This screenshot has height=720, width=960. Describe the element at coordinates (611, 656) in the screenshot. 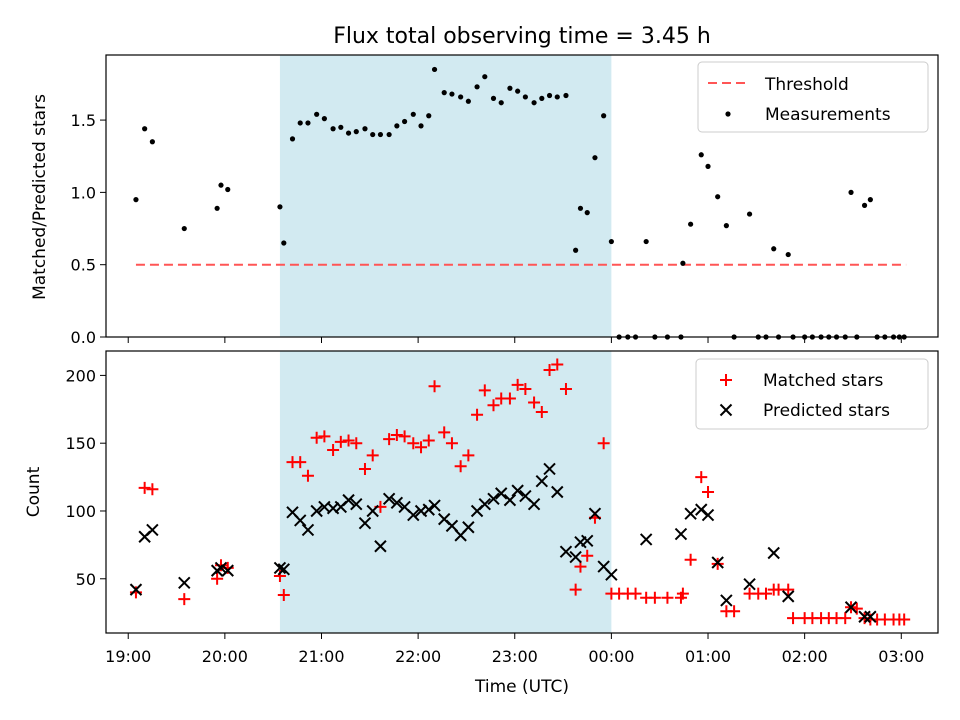

I see `x-tick-label: 00:00` at that location.